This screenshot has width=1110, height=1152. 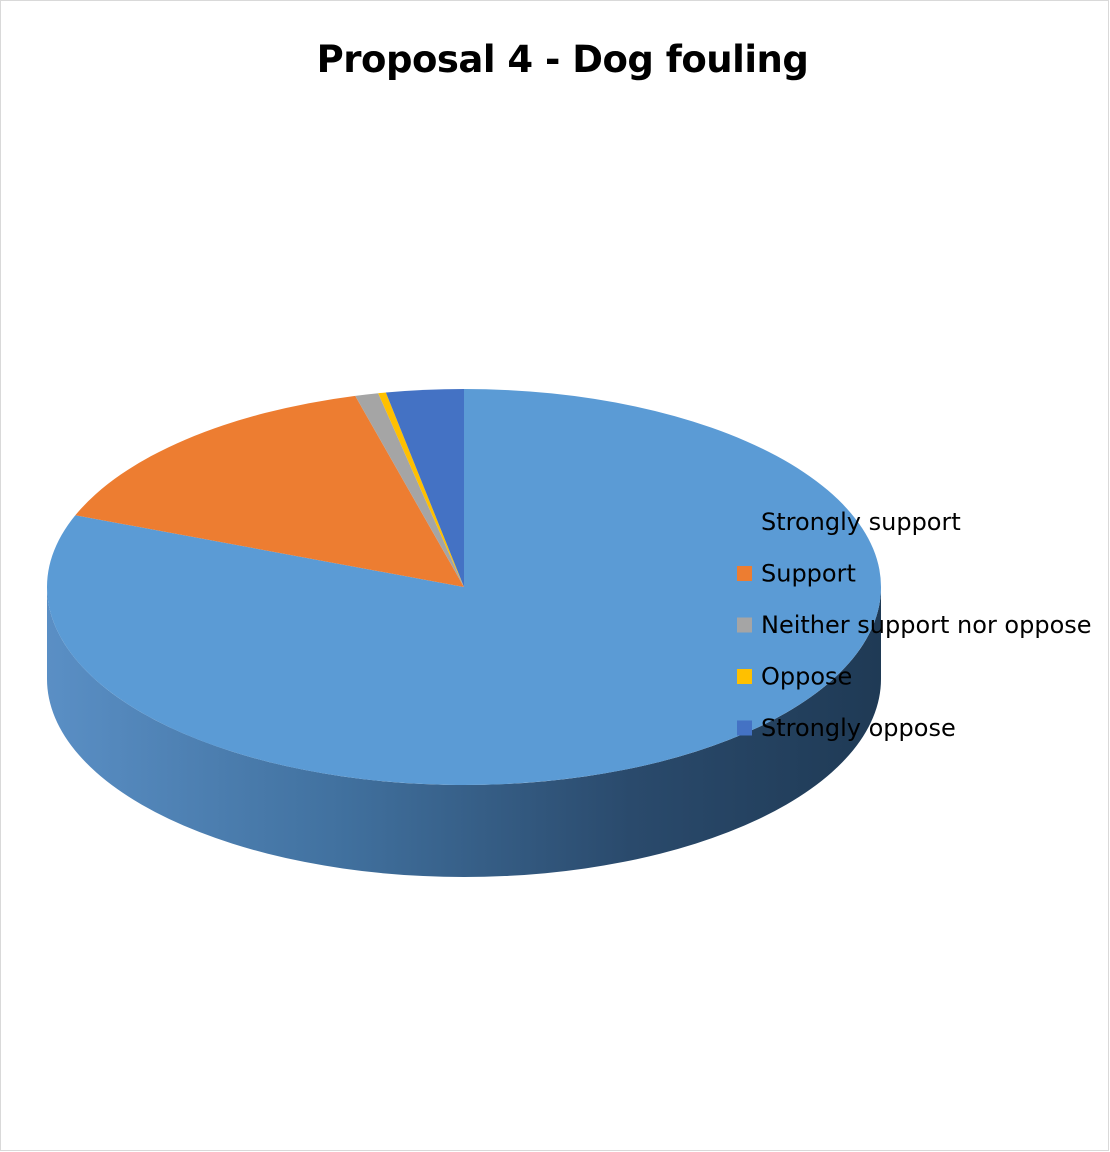 What do you see at coordinates (858, 728) in the screenshot?
I see `legend-label: Strongly oppose` at bounding box center [858, 728].